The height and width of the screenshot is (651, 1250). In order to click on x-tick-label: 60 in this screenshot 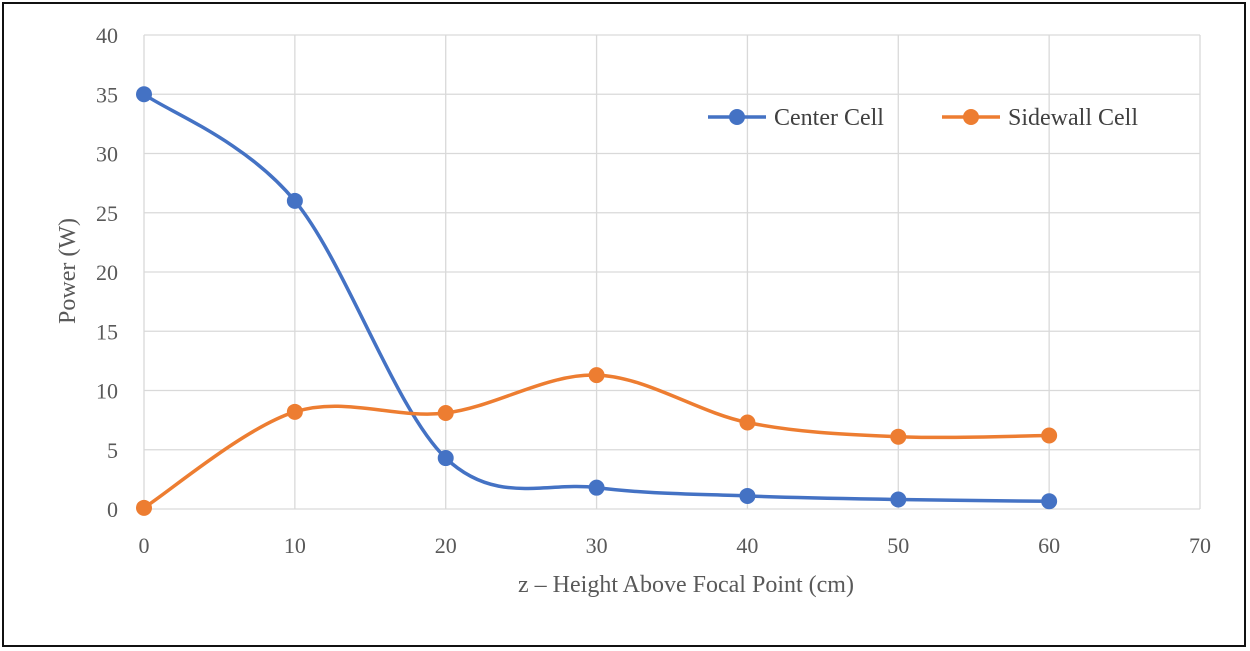, I will do `click(1049, 545)`.